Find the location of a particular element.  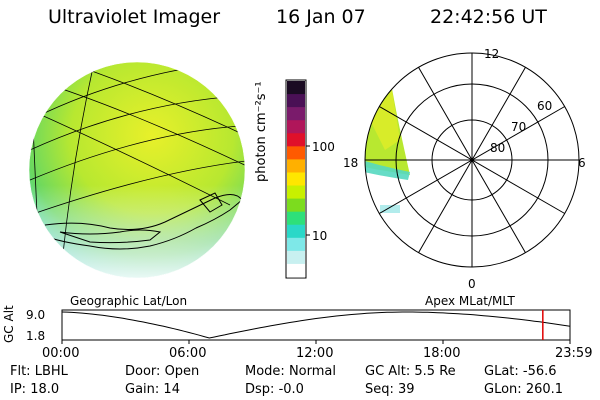

time-tick-0600: 06:00 is located at coordinates (188, 353).